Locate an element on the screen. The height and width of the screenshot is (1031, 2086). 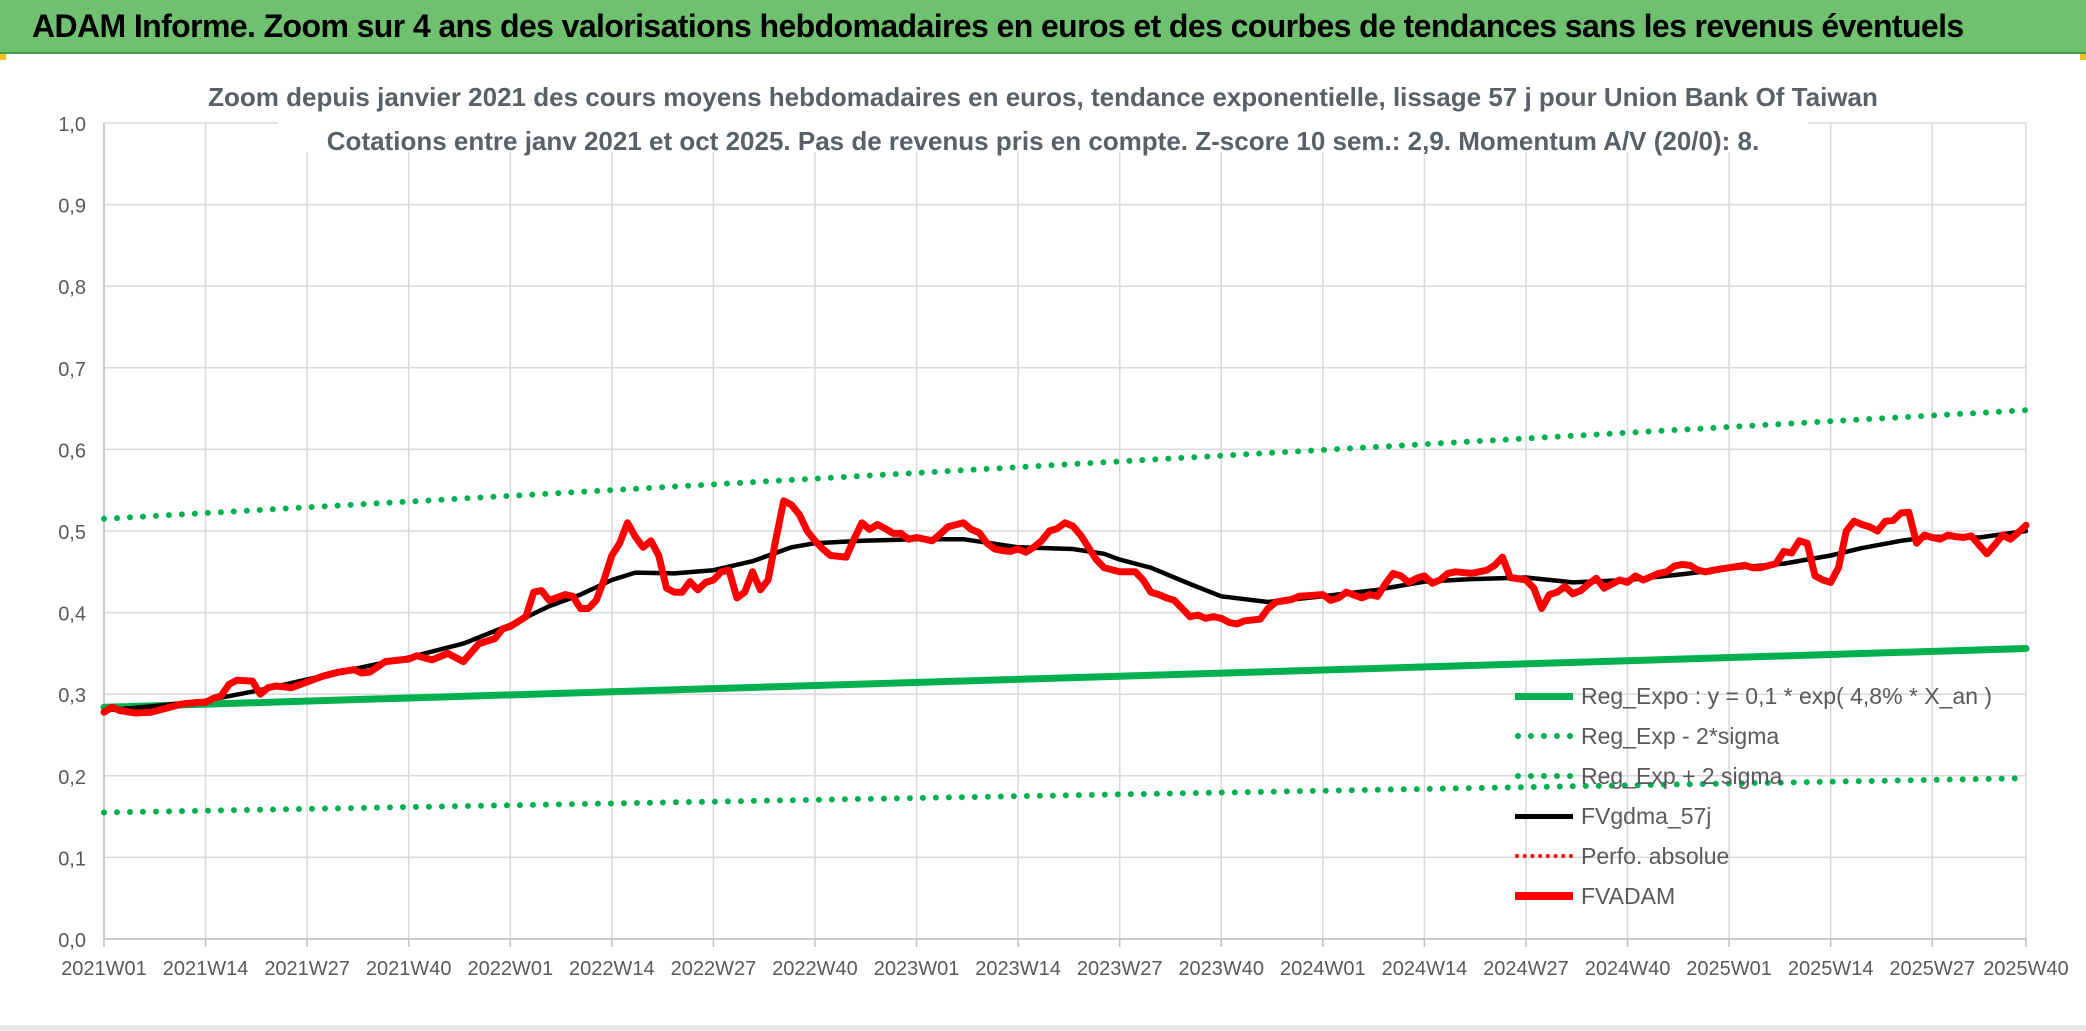
frame-corner-right is located at coordinates (2083, 57).